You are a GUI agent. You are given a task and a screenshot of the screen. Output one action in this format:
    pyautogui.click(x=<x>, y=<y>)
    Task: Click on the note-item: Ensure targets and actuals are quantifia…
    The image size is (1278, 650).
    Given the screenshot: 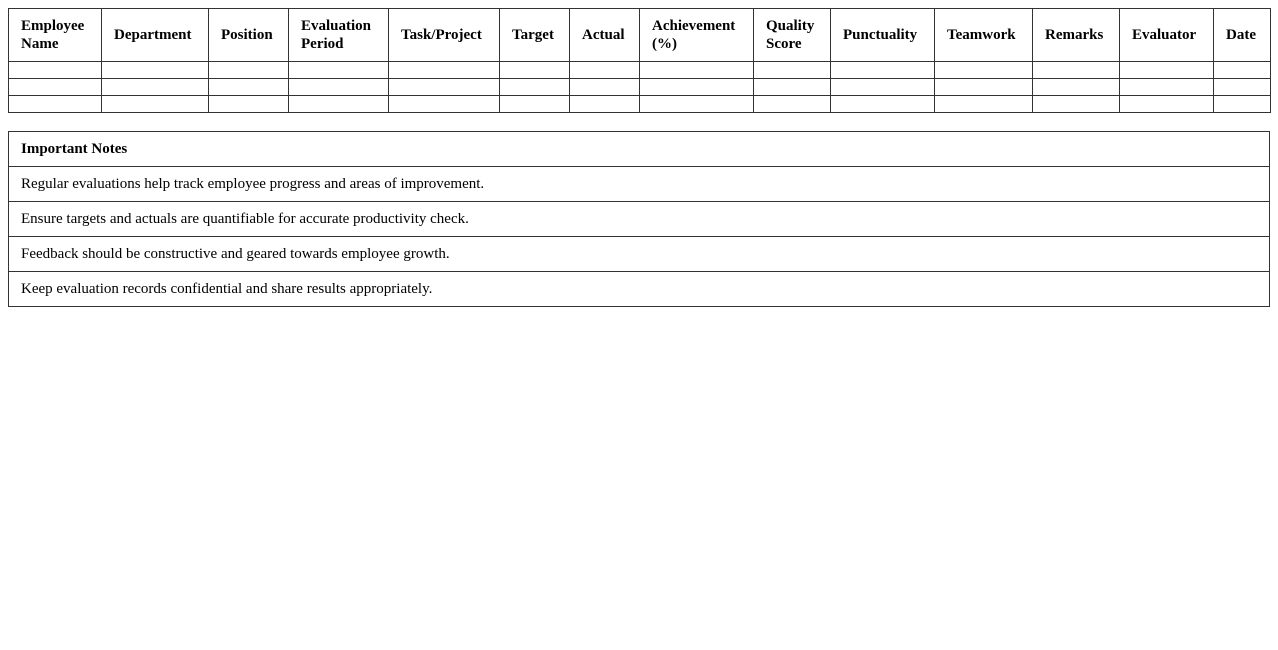 What is the action you would take?
    pyautogui.click(x=639, y=219)
    